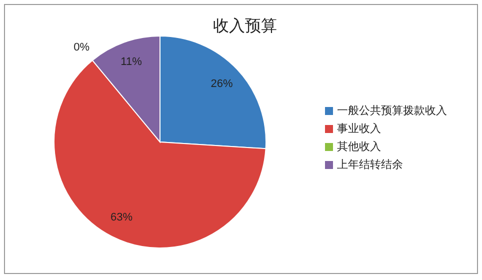 This screenshot has width=482, height=280. Describe the element at coordinates (82, 47) in the screenshot. I see `text: 0%` at that location.